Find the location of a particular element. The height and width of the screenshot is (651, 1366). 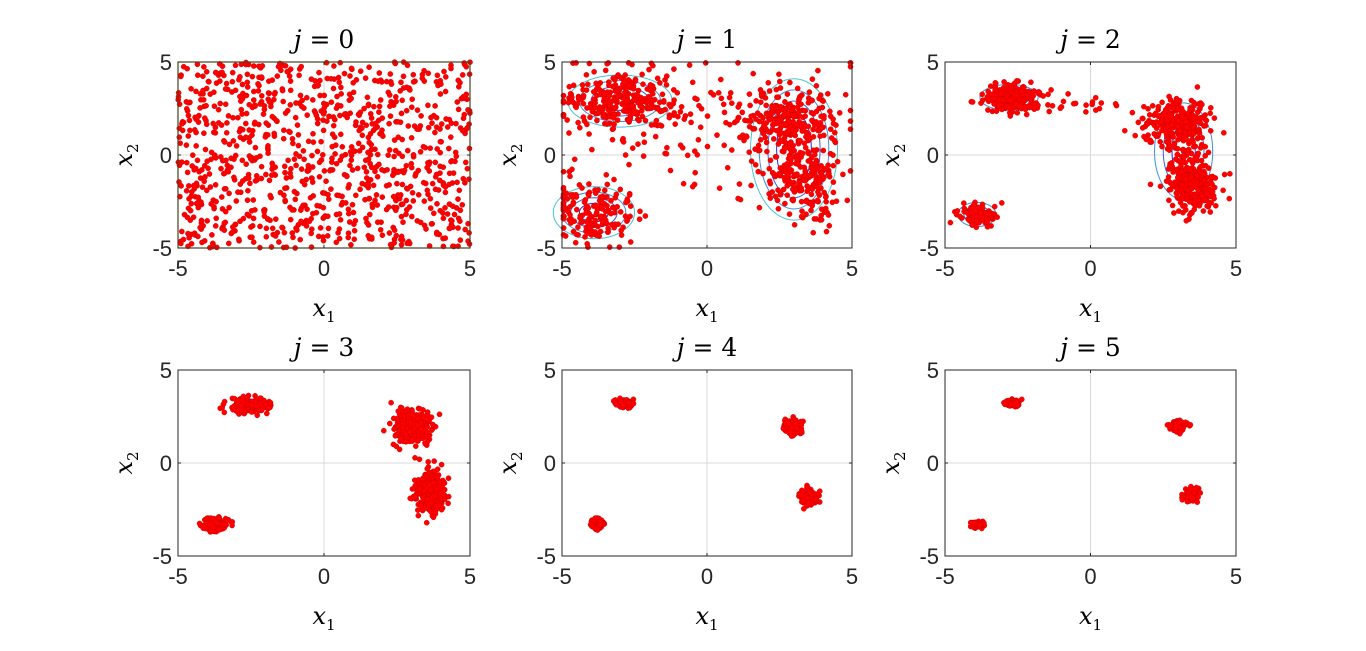

y-tick-label: 5 is located at coordinates (933, 62).